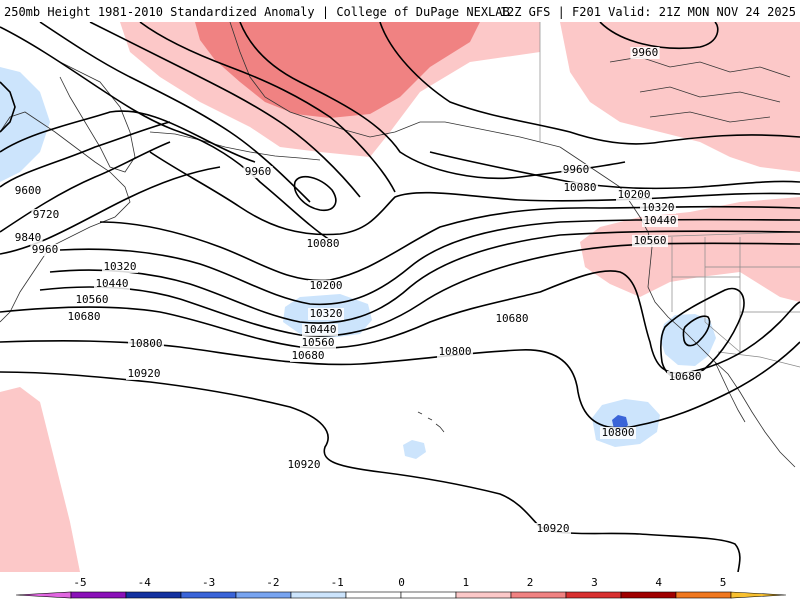  I want to click on contour-inner-california, so click(696, 331).